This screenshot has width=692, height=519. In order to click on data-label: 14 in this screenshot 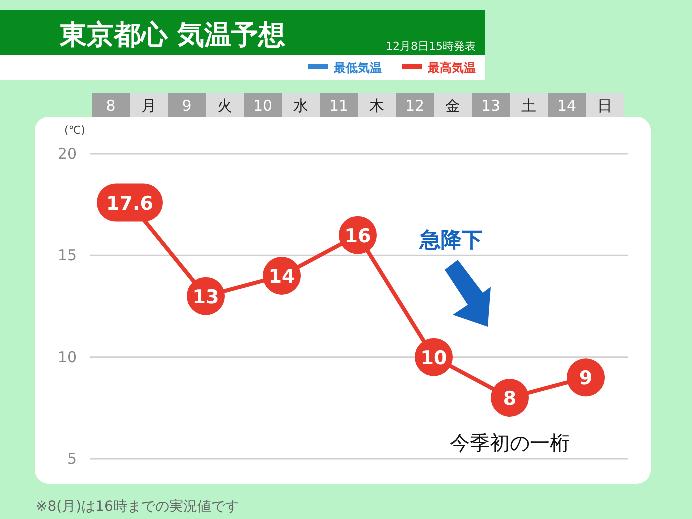, I will do `click(282, 277)`.